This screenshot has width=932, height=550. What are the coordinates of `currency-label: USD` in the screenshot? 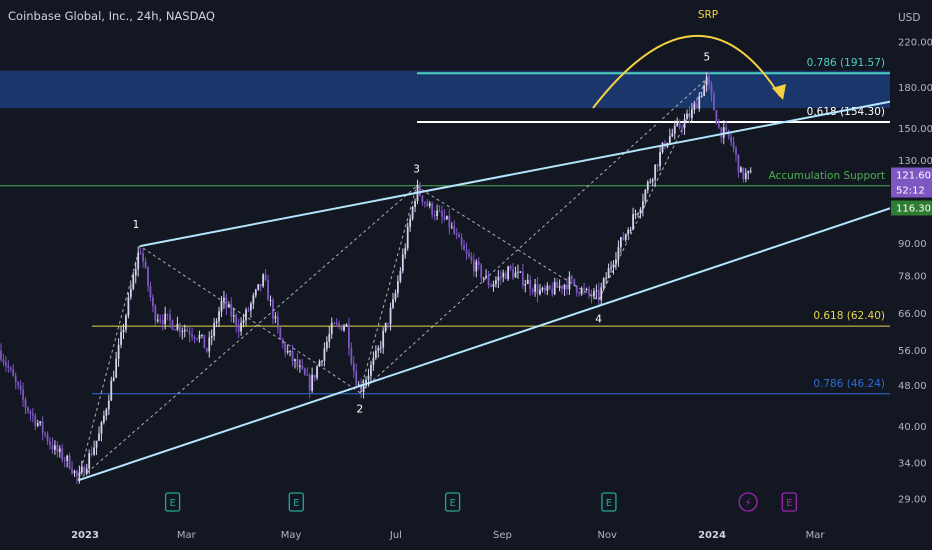 It's located at (909, 18).